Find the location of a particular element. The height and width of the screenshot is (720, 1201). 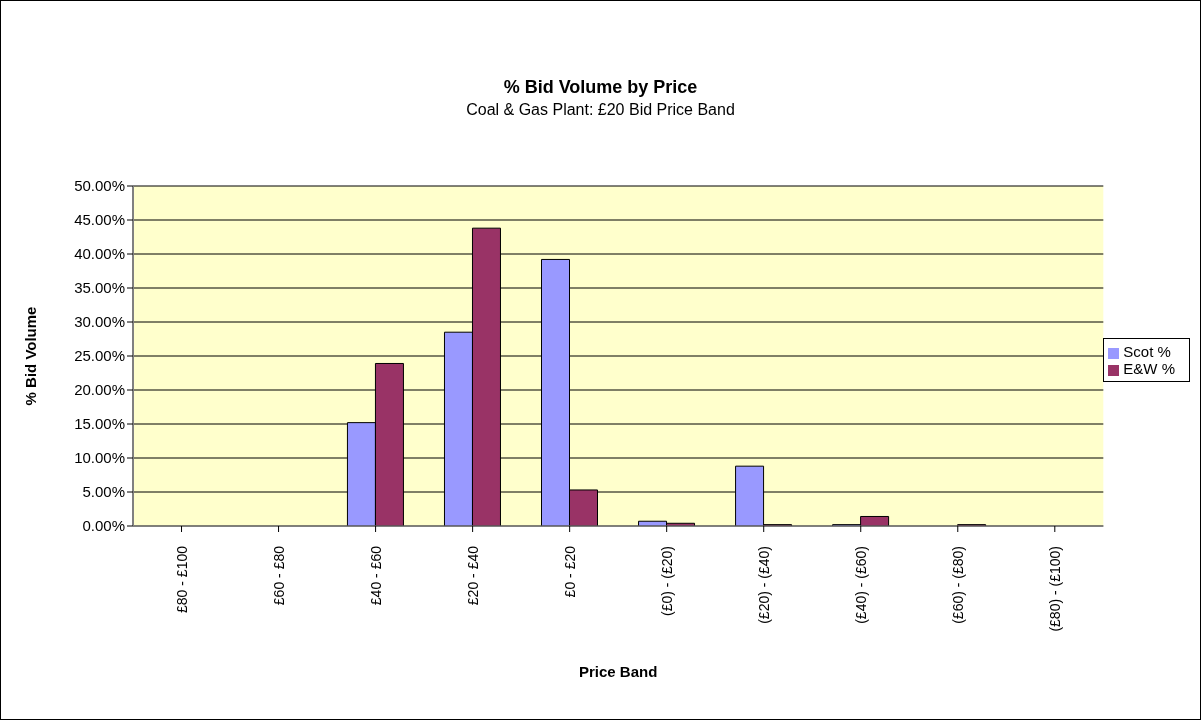

x-tick-label: (£60) - (£80) is located at coordinates (957, 585).